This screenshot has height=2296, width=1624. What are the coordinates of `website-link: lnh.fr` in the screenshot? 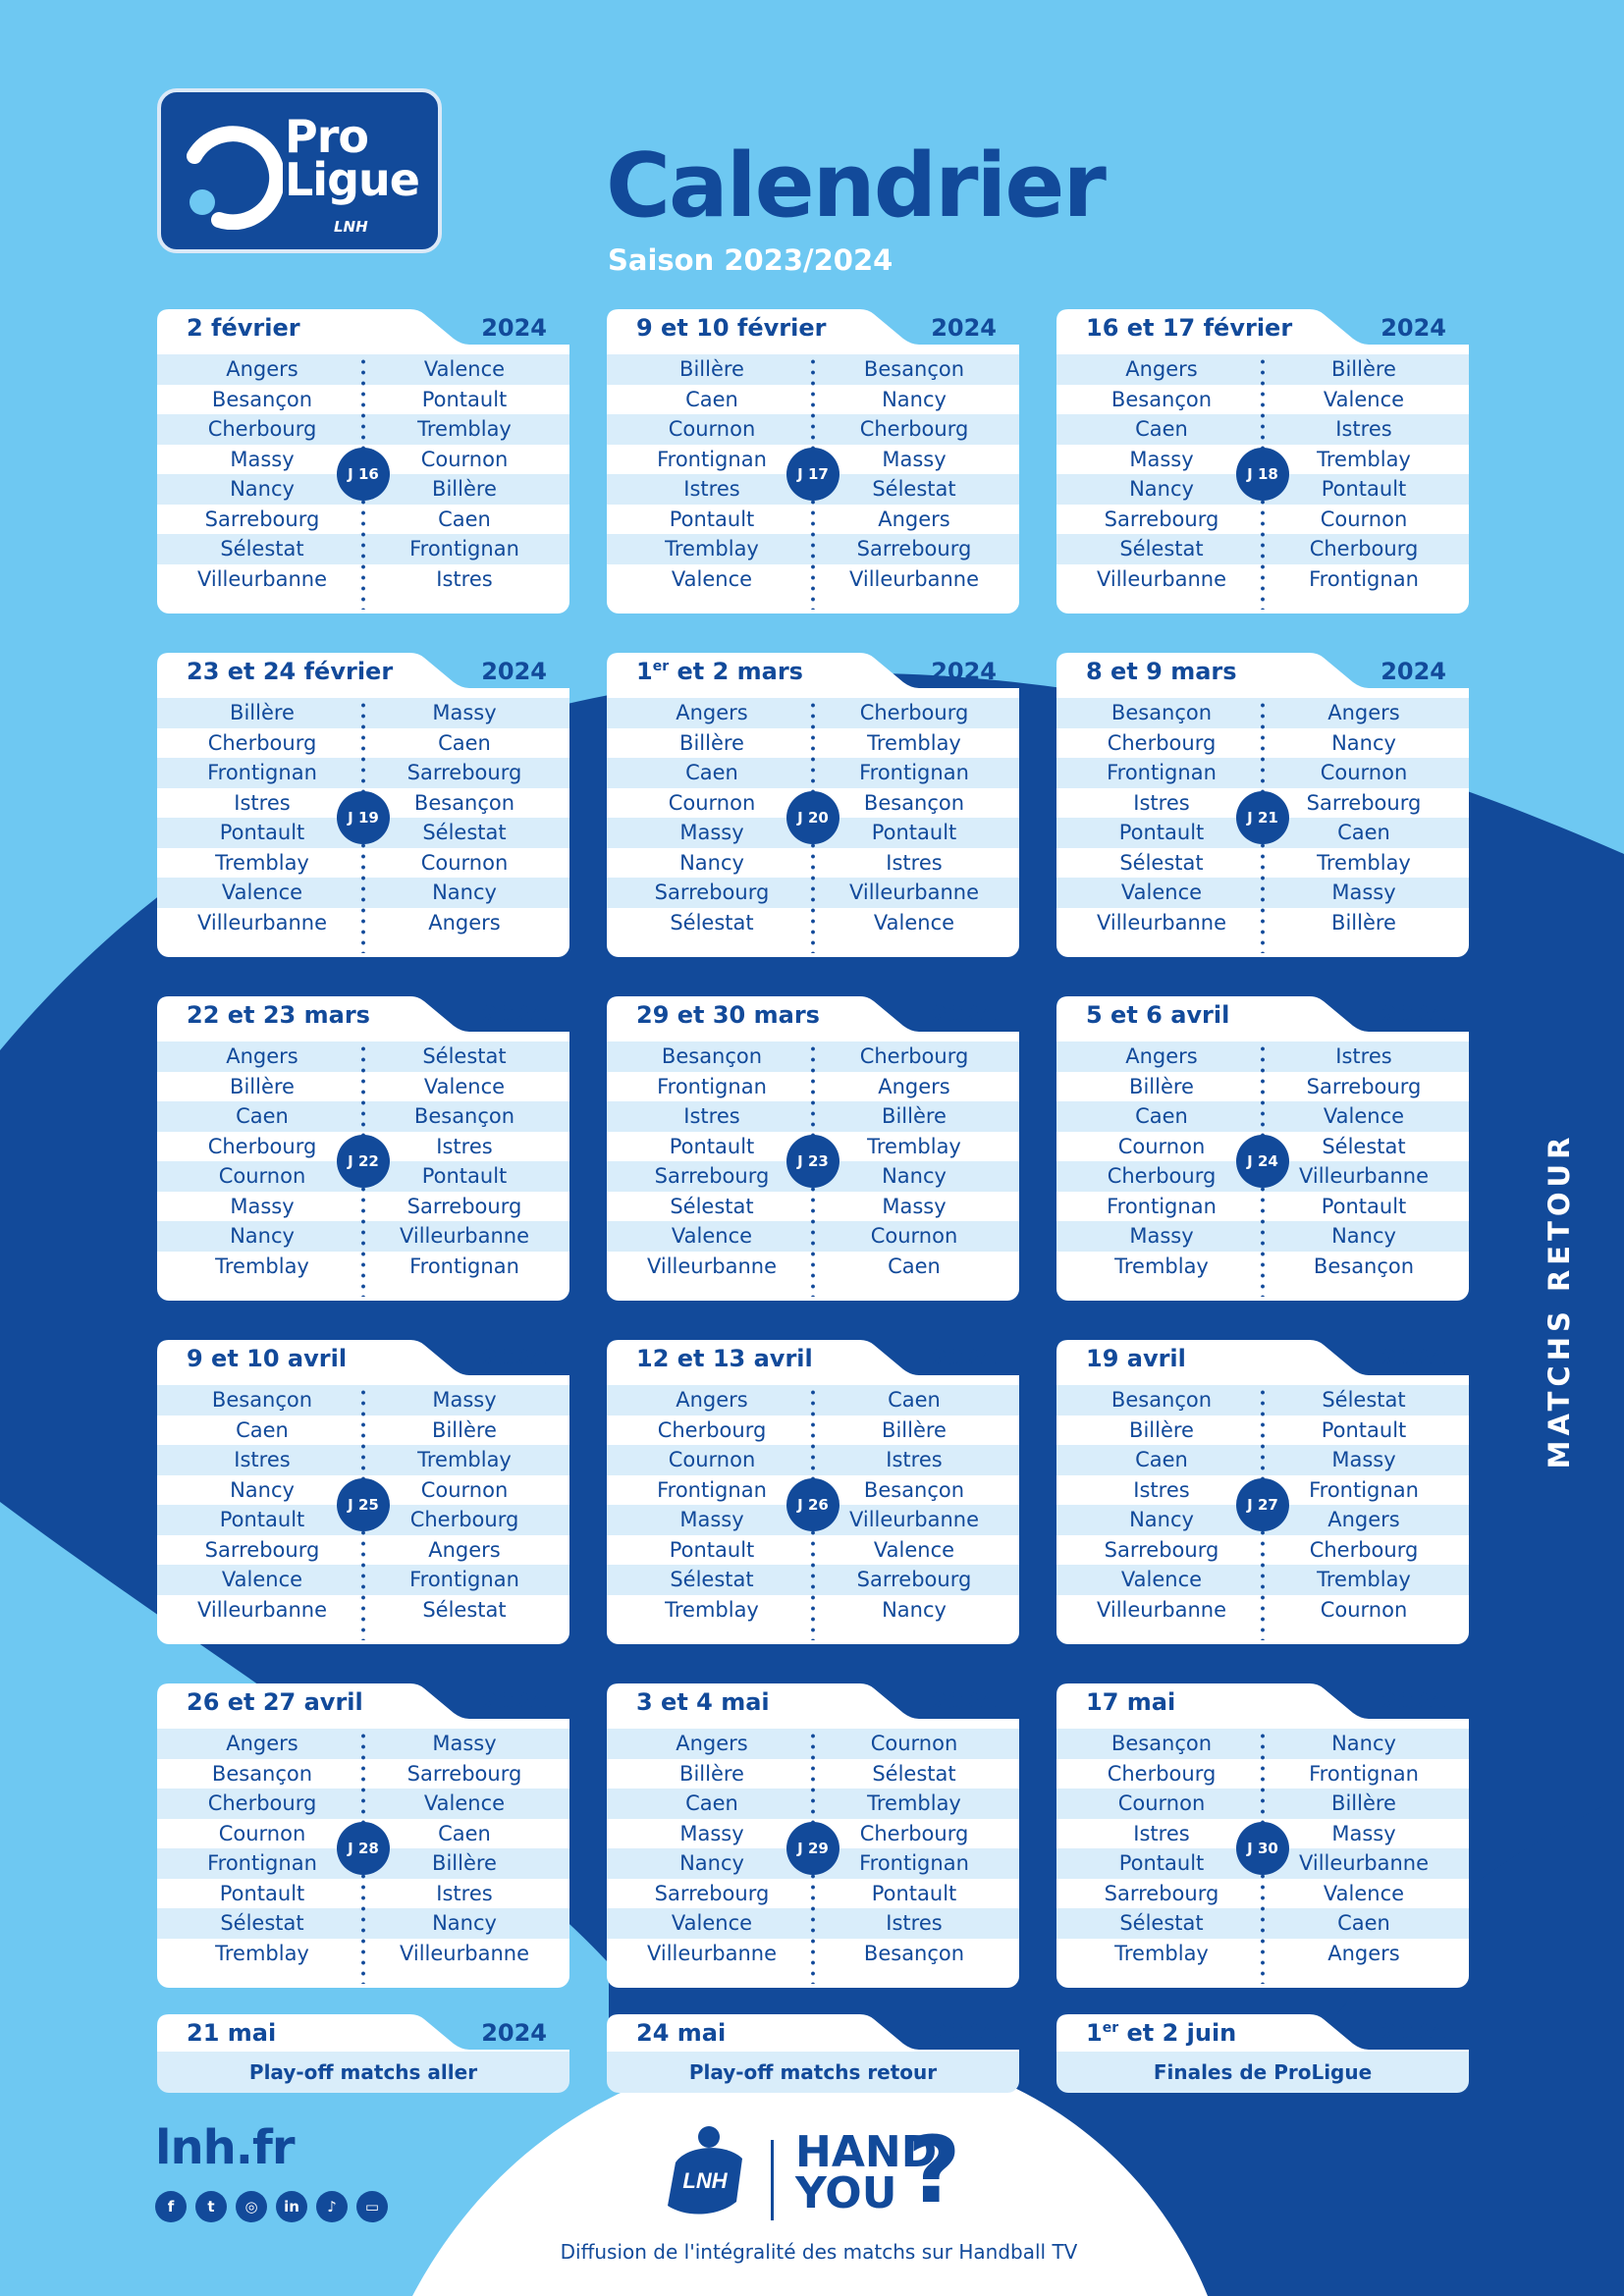 It's located at (225, 2147).